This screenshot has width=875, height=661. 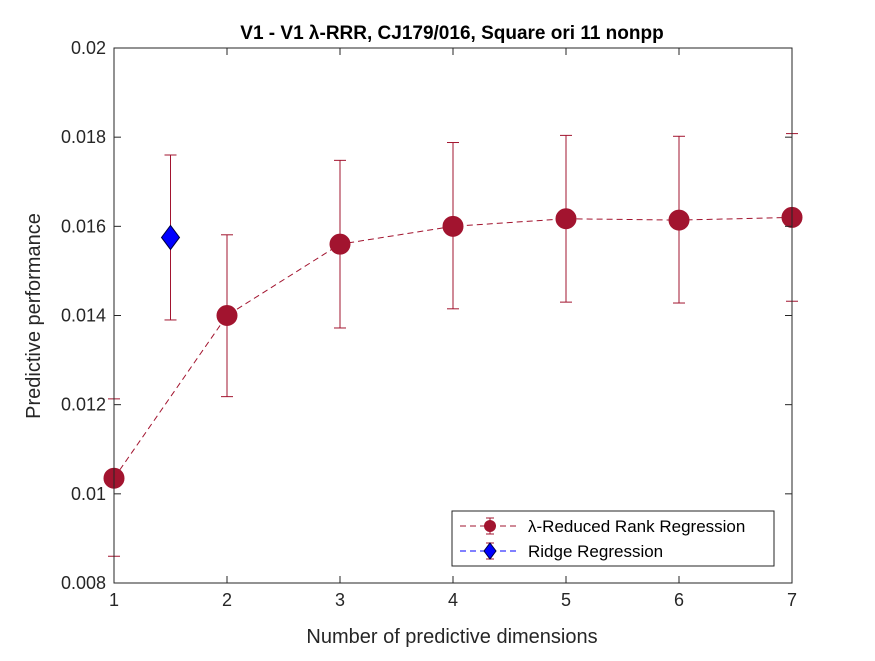 I want to click on y-tick-label: 0.01, so click(x=88, y=494).